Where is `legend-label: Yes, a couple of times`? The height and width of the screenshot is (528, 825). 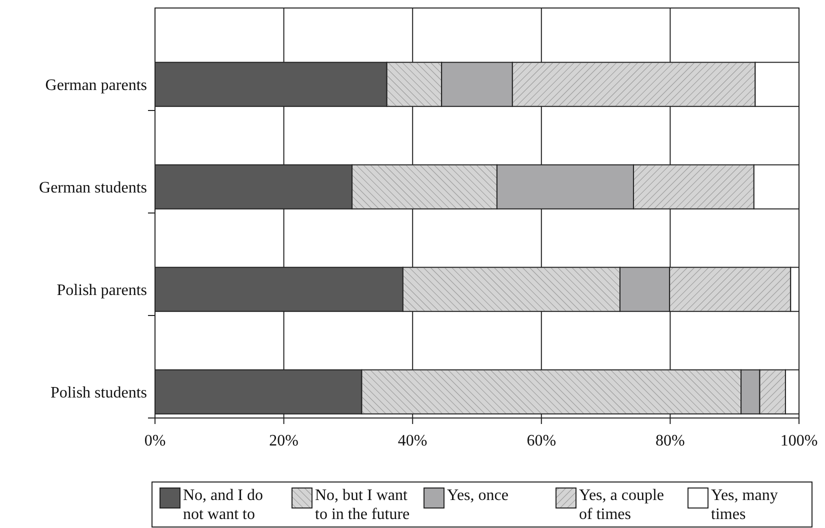 legend-label: Yes, a couple of times is located at coordinates (621, 505).